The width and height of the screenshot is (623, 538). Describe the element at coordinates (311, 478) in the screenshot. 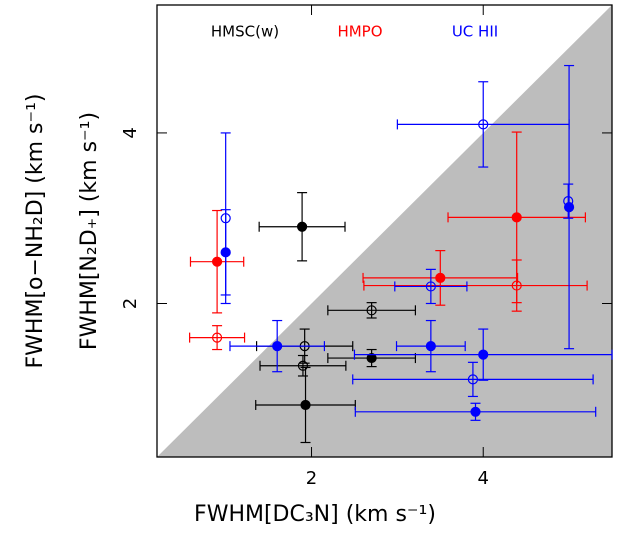

I see `x-tick-label: 2` at that location.